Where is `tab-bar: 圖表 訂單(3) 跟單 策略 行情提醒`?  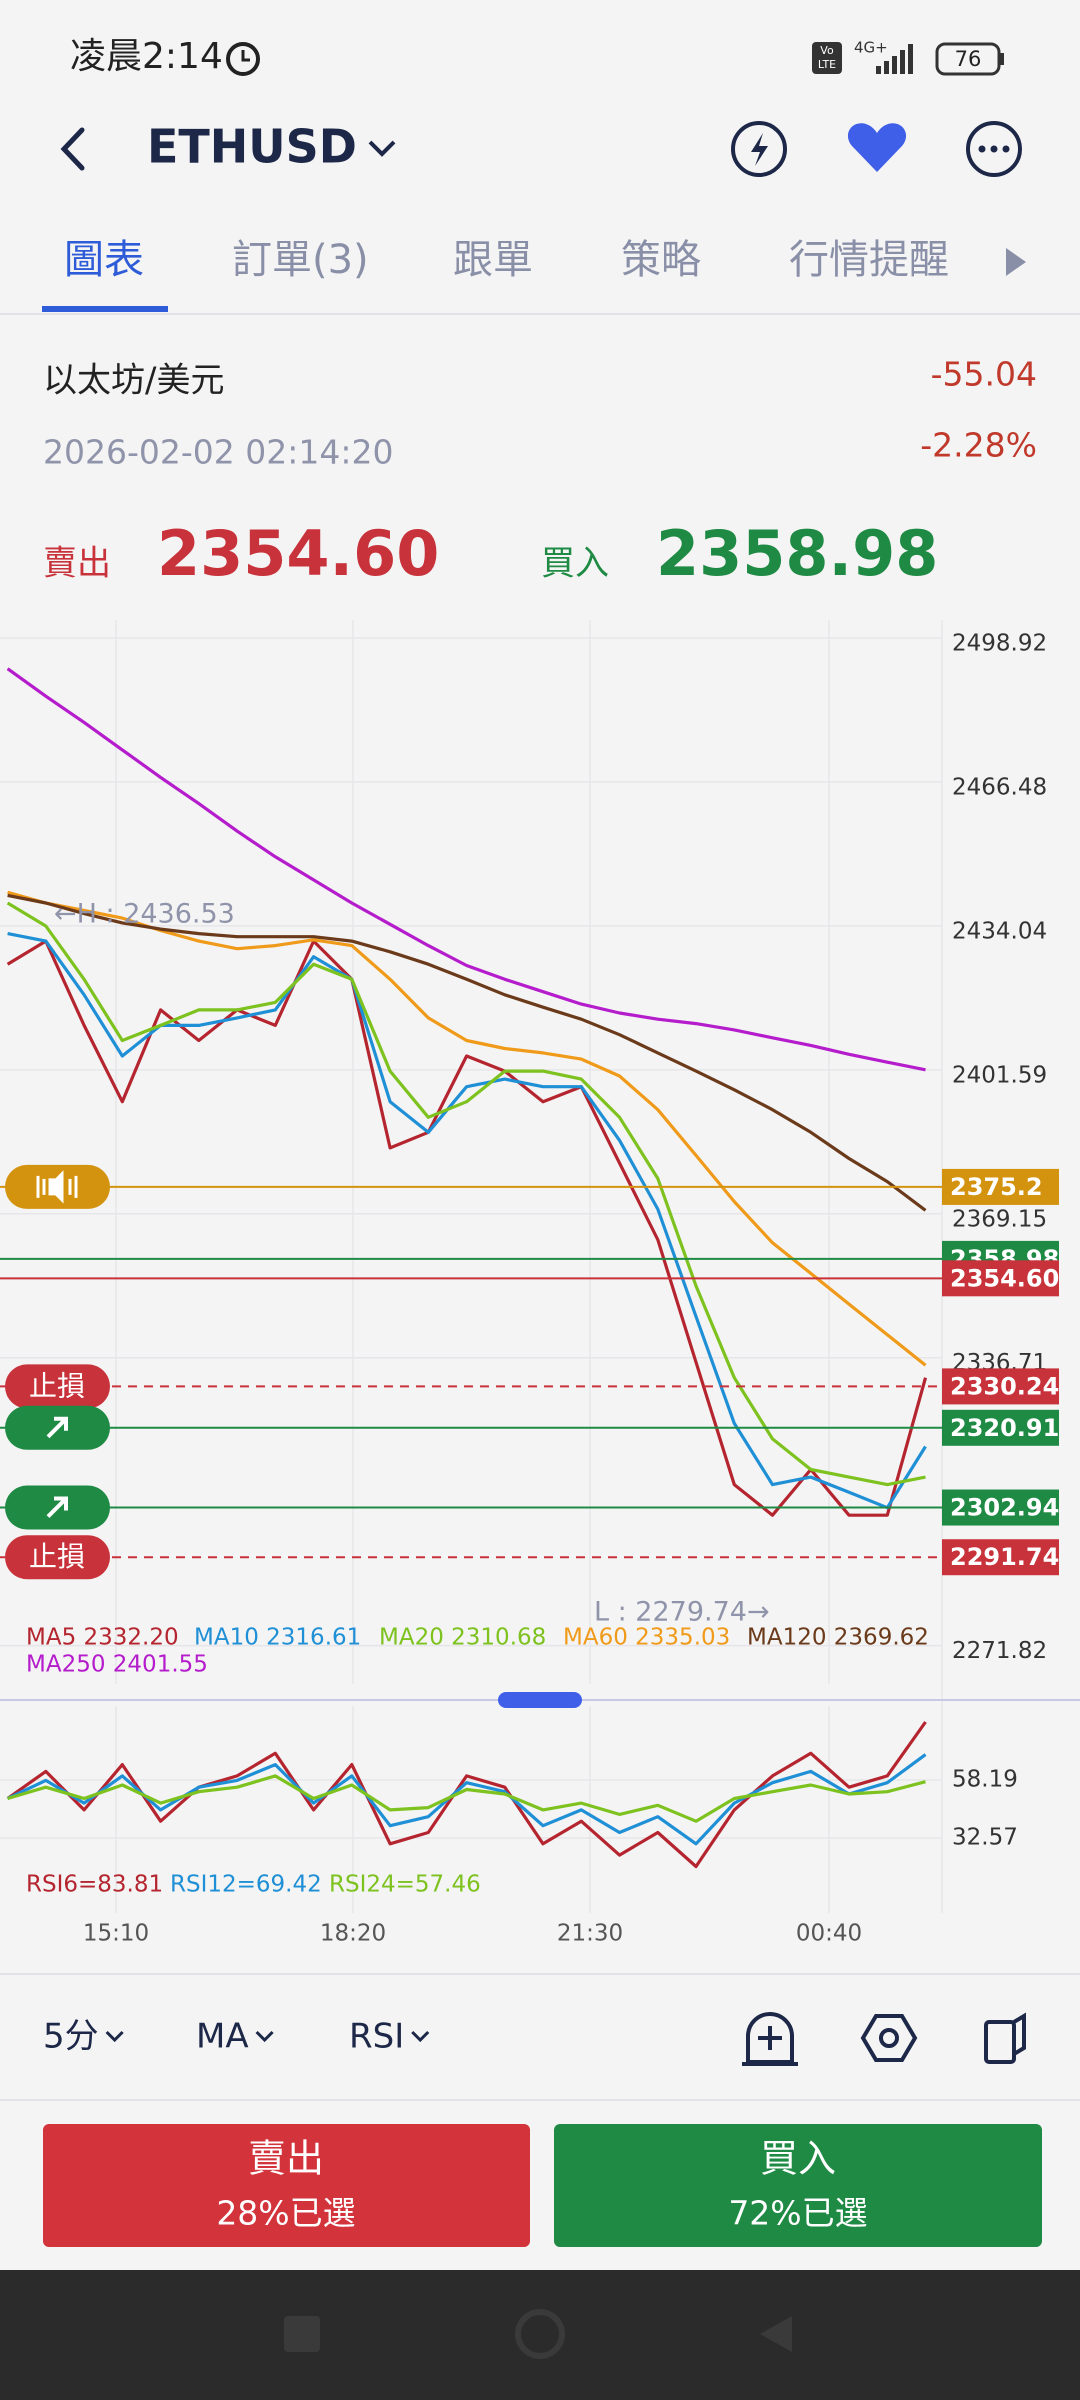 tab-bar: 圖表 訂單(3) 跟單 策略 行情提醒 is located at coordinates (506, 260).